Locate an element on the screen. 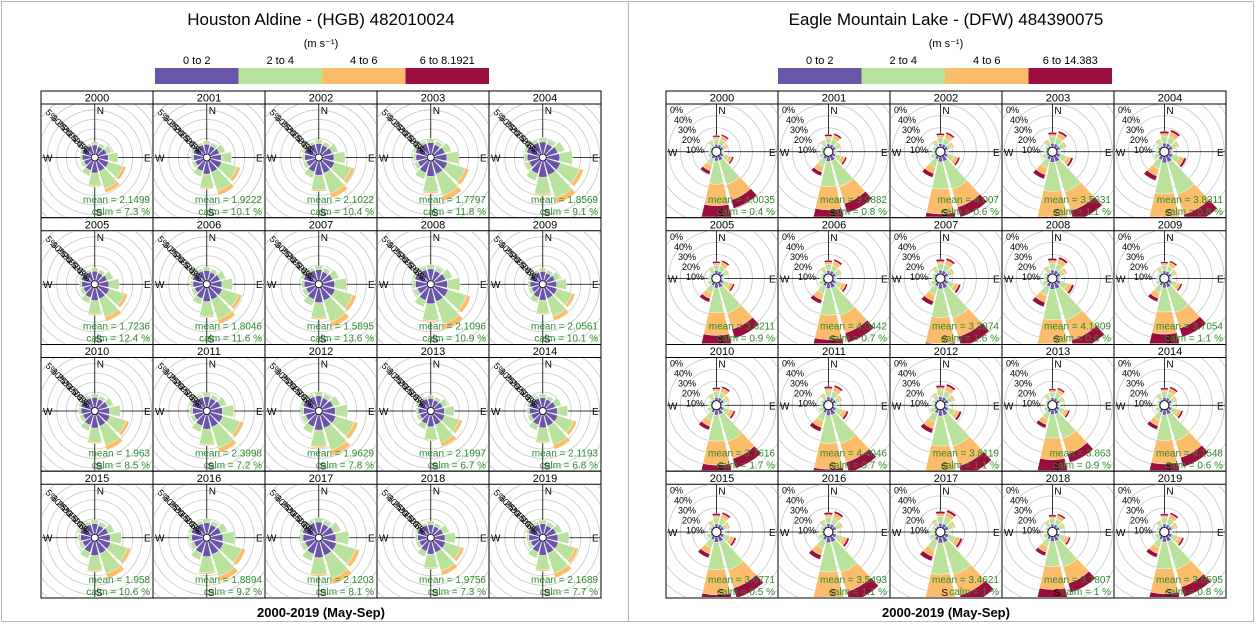 This screenshot has height=624, width=1257. panel-mean: mean = 2.1689 is located at coordinates (564, 580).